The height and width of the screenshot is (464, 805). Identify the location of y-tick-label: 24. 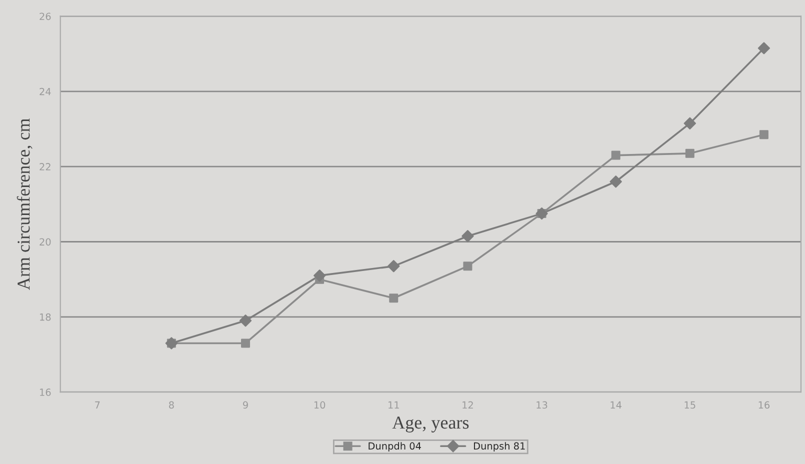
(45, 92).